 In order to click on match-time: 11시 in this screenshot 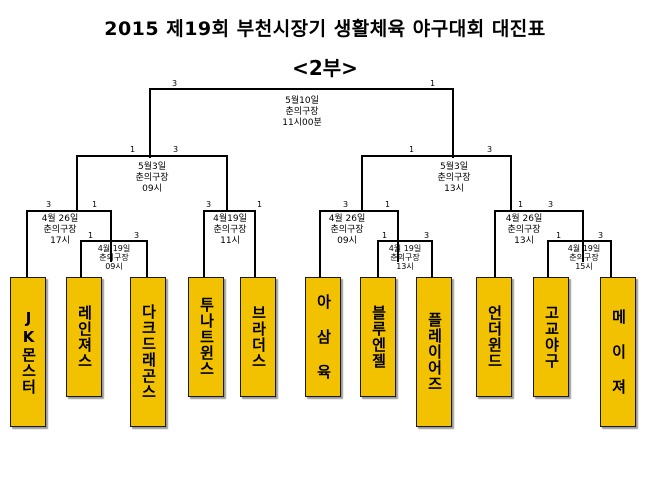, I will do `click(230, 241)`.